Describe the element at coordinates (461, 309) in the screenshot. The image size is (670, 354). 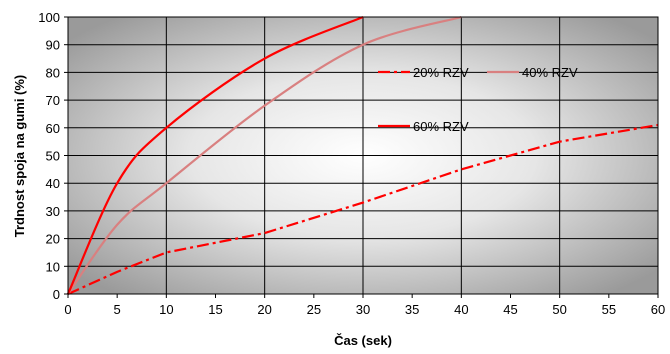
I see `x-tick-label: 40` at that location.